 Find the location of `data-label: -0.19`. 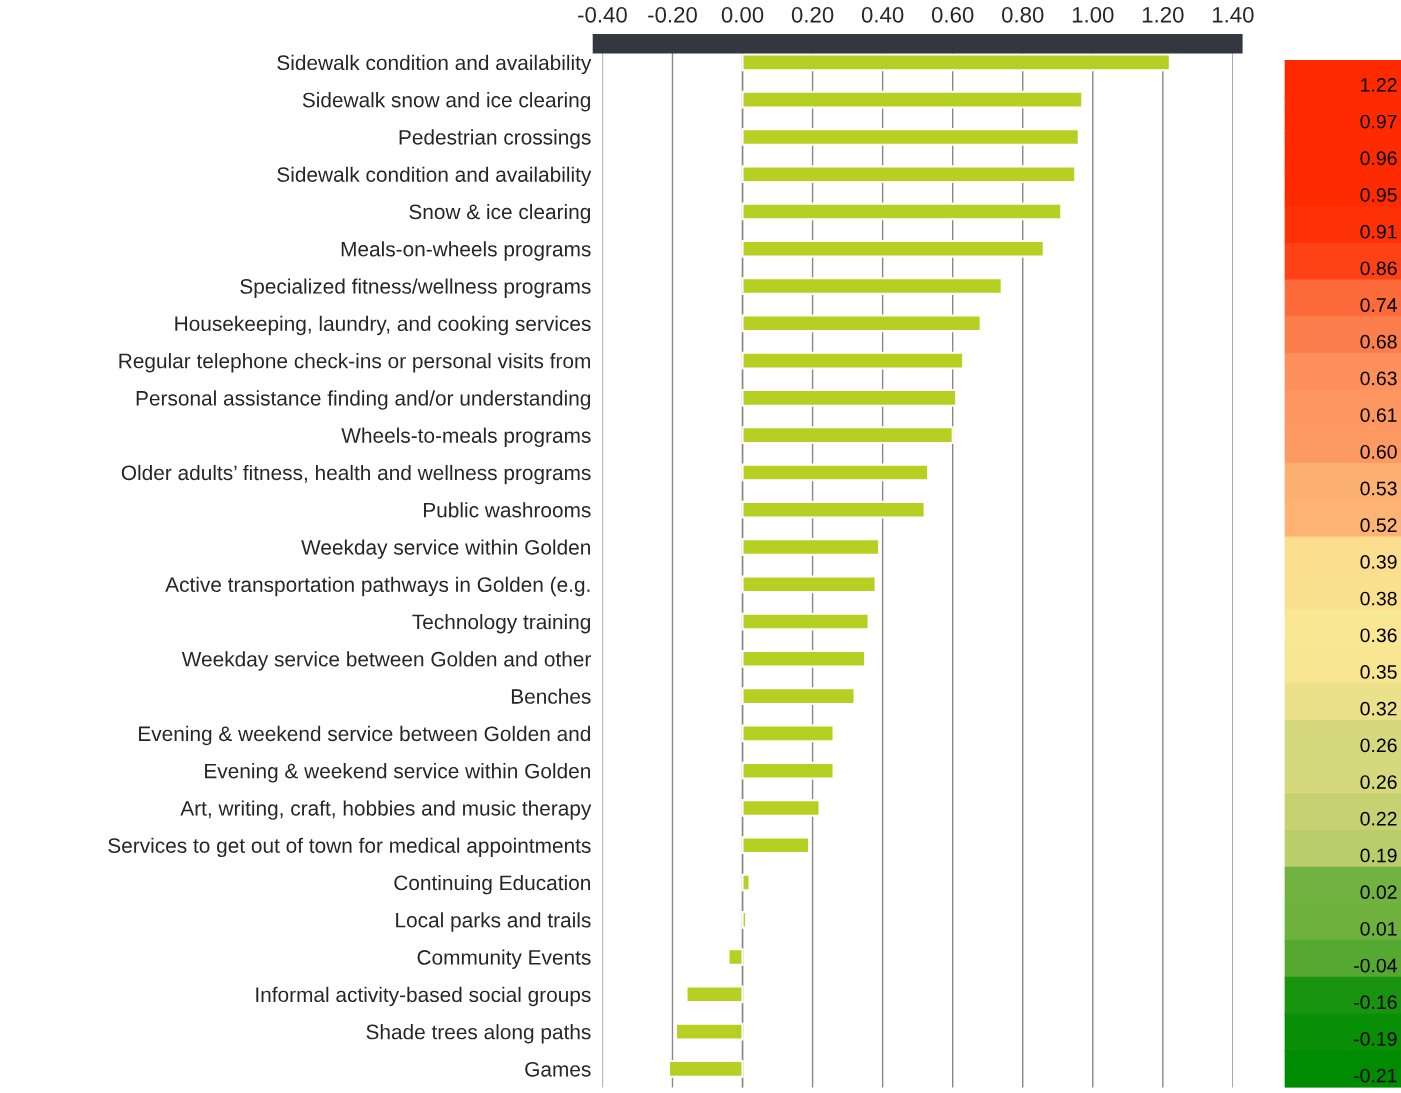

data-label: -0.19 is located at coordinates (1375, 1039).